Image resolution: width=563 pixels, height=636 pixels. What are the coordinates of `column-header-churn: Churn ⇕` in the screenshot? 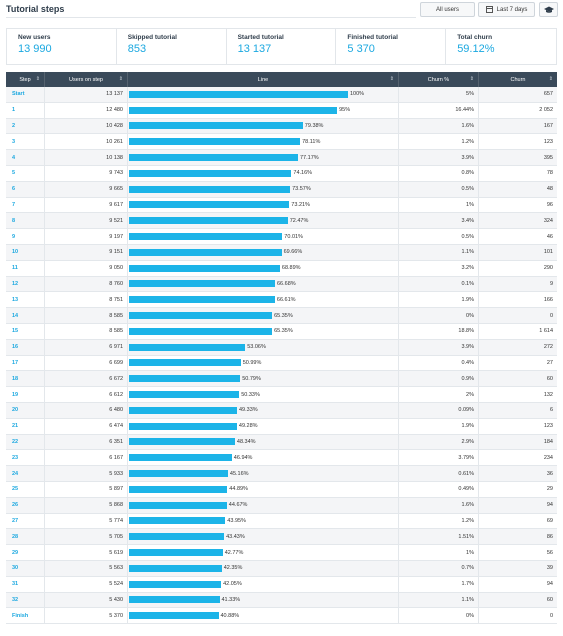 It's located at (518, 79).